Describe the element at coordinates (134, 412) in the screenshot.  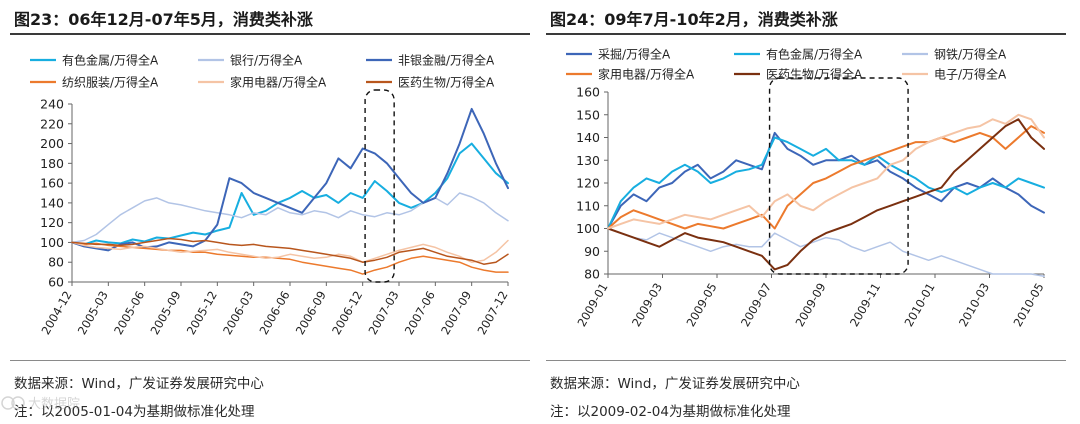
I see `base-note: 注：以2005-01-04为基期做标准化处理` at that location.